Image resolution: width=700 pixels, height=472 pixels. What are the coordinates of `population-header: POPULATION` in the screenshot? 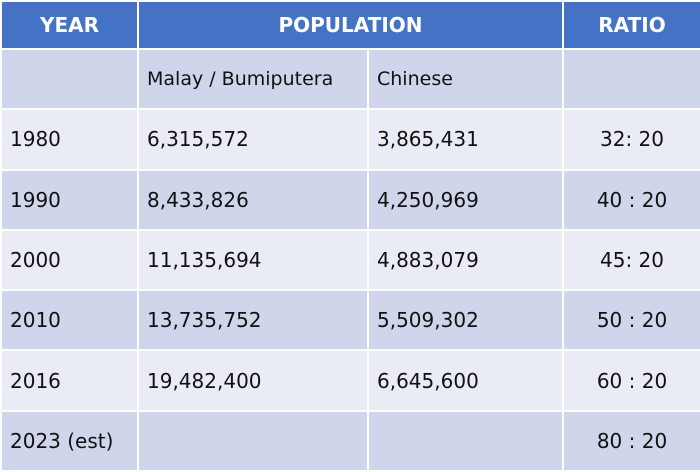 It's located at (350, 25).